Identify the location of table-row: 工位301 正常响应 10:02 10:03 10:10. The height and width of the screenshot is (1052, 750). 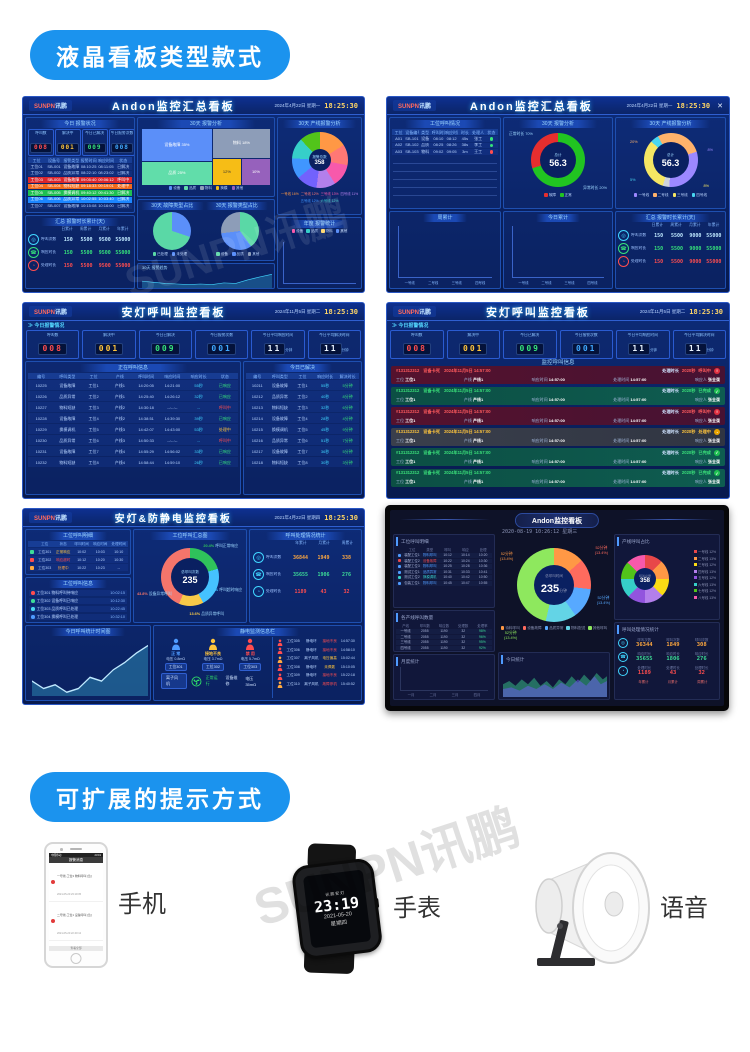
(78, 551).